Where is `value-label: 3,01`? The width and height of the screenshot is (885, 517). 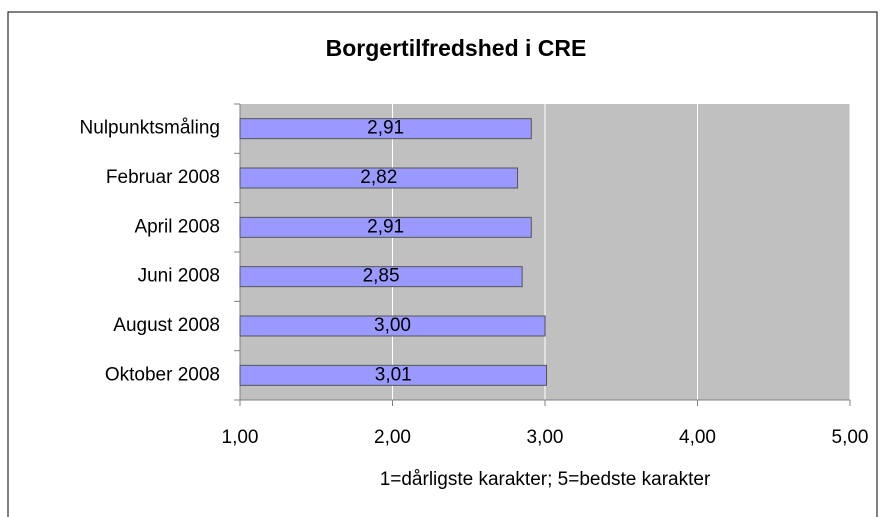
value-label: 3,01 is located at coordinates (393, 374).